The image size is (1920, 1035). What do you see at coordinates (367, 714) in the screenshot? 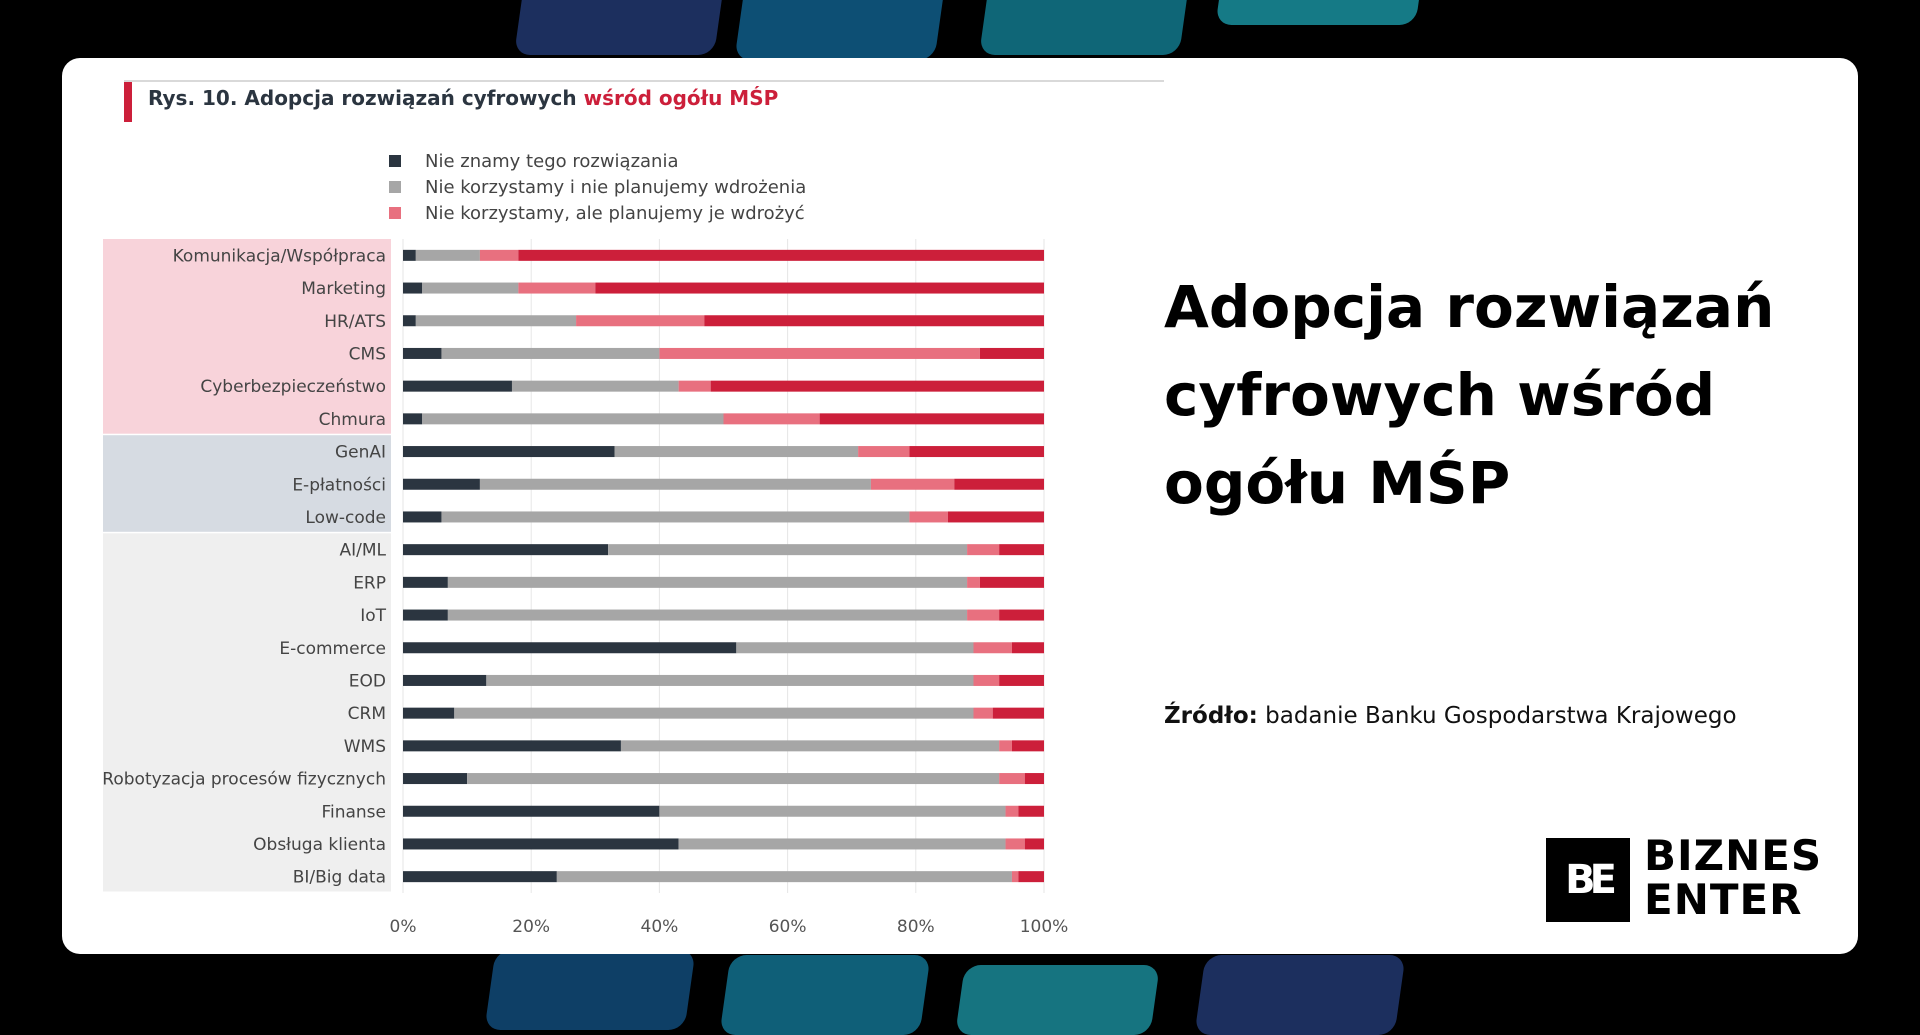
I see `category-label: CRM` at bounding box center [367, 714].